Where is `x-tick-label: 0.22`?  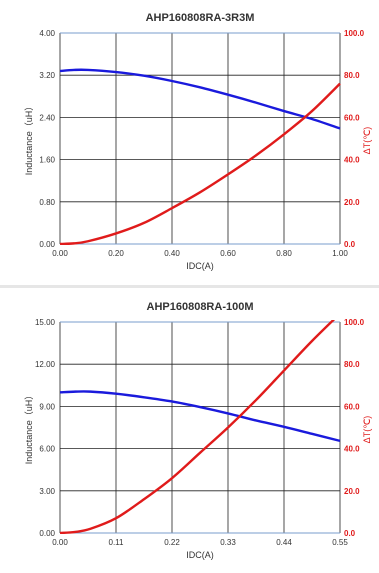 x-tick-label: 0.22 is located at coordinates (172, 542).